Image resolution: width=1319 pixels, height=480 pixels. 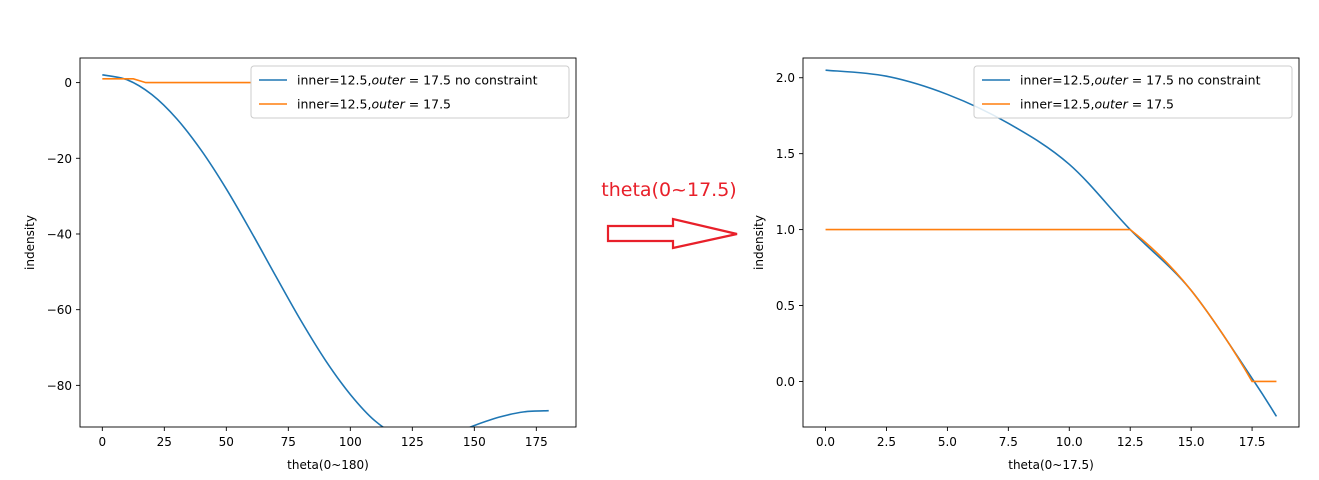 I want to click on x-tick-label: 2.5, so click(x=886, y=442).